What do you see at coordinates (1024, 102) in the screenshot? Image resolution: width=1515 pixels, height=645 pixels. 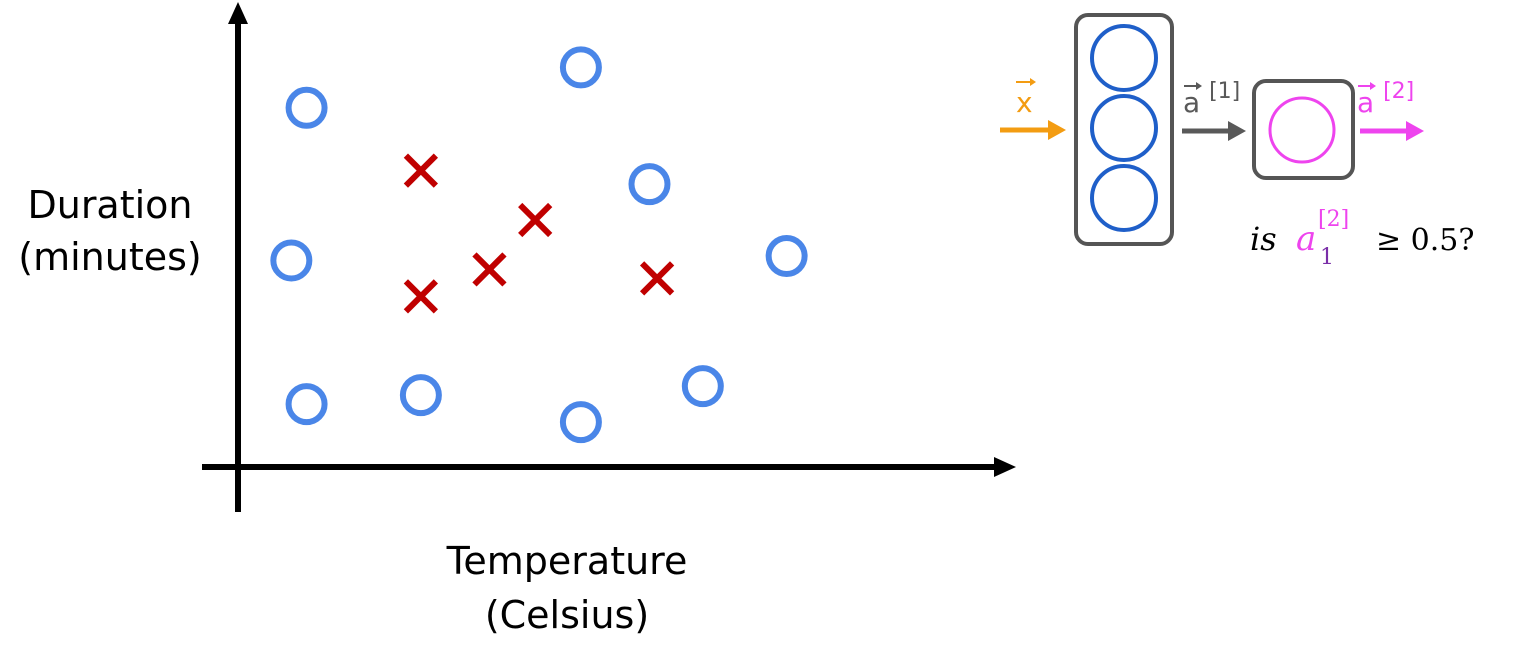 I see `input-vector-label: x` at bounding box center [1024, 102].